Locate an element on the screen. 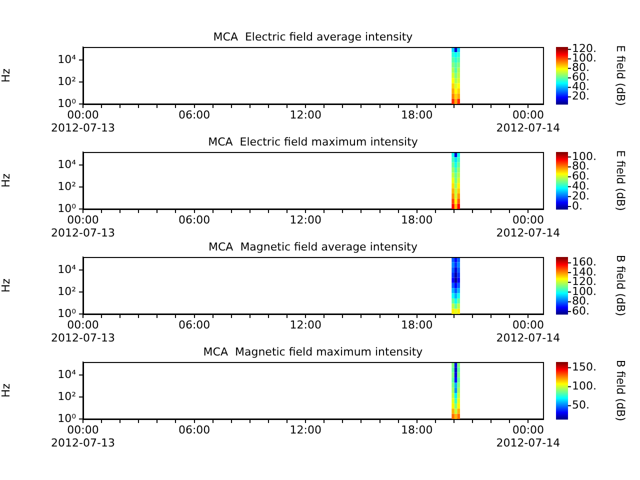 Image resolution: width=640 pixels, height=480 pixels. color-bar-label: 150. is located at coordinates (584, 367).